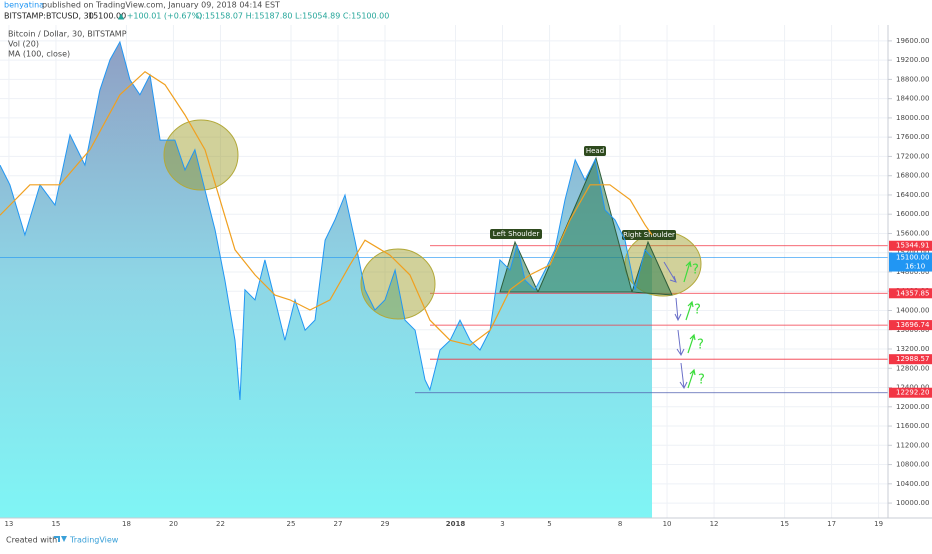 This screenshot has width=932, height=554. I want to click on y-tick-label: 14000.00, so click(912, 310).